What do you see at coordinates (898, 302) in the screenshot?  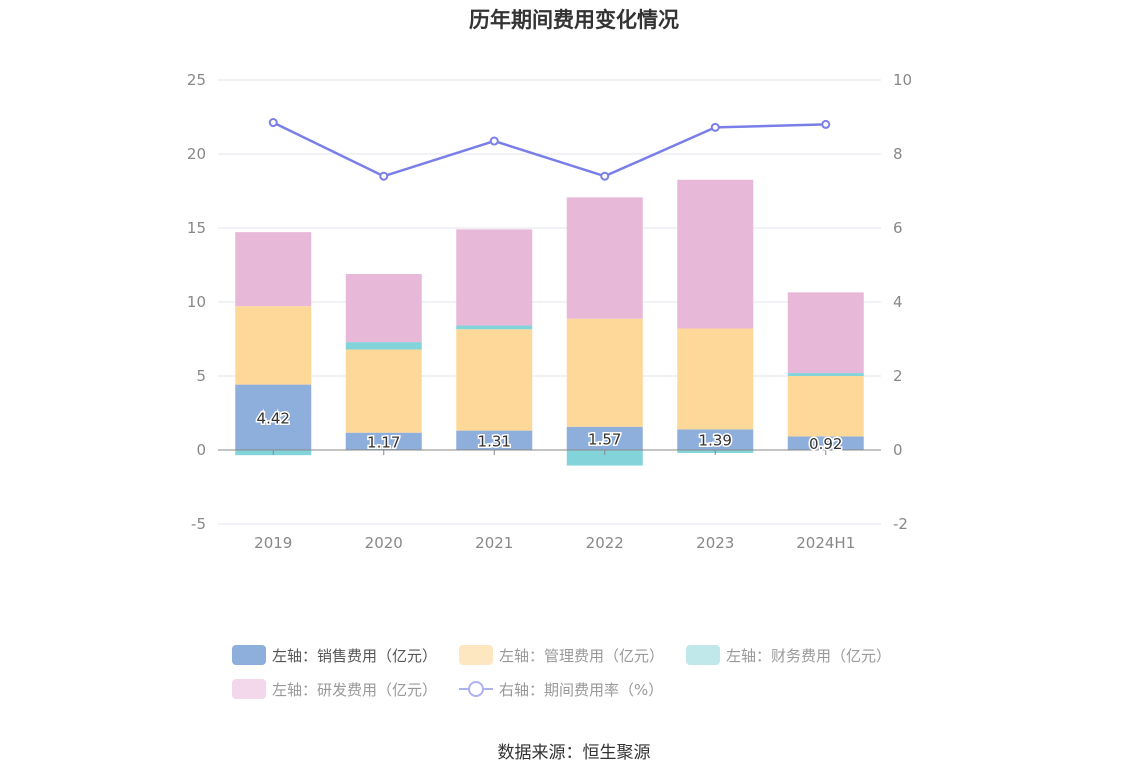 I see `y-right-tick-label: 4` at bounding box center [898, 302].